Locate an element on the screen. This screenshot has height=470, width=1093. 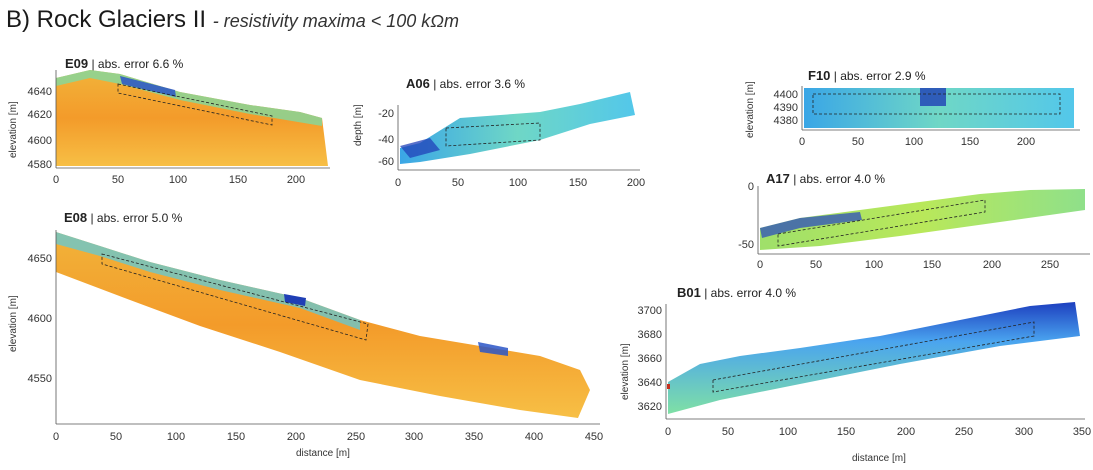
panel-label-a17: A17 | abs. error 4.0 % is located at coordinates (825, 178).